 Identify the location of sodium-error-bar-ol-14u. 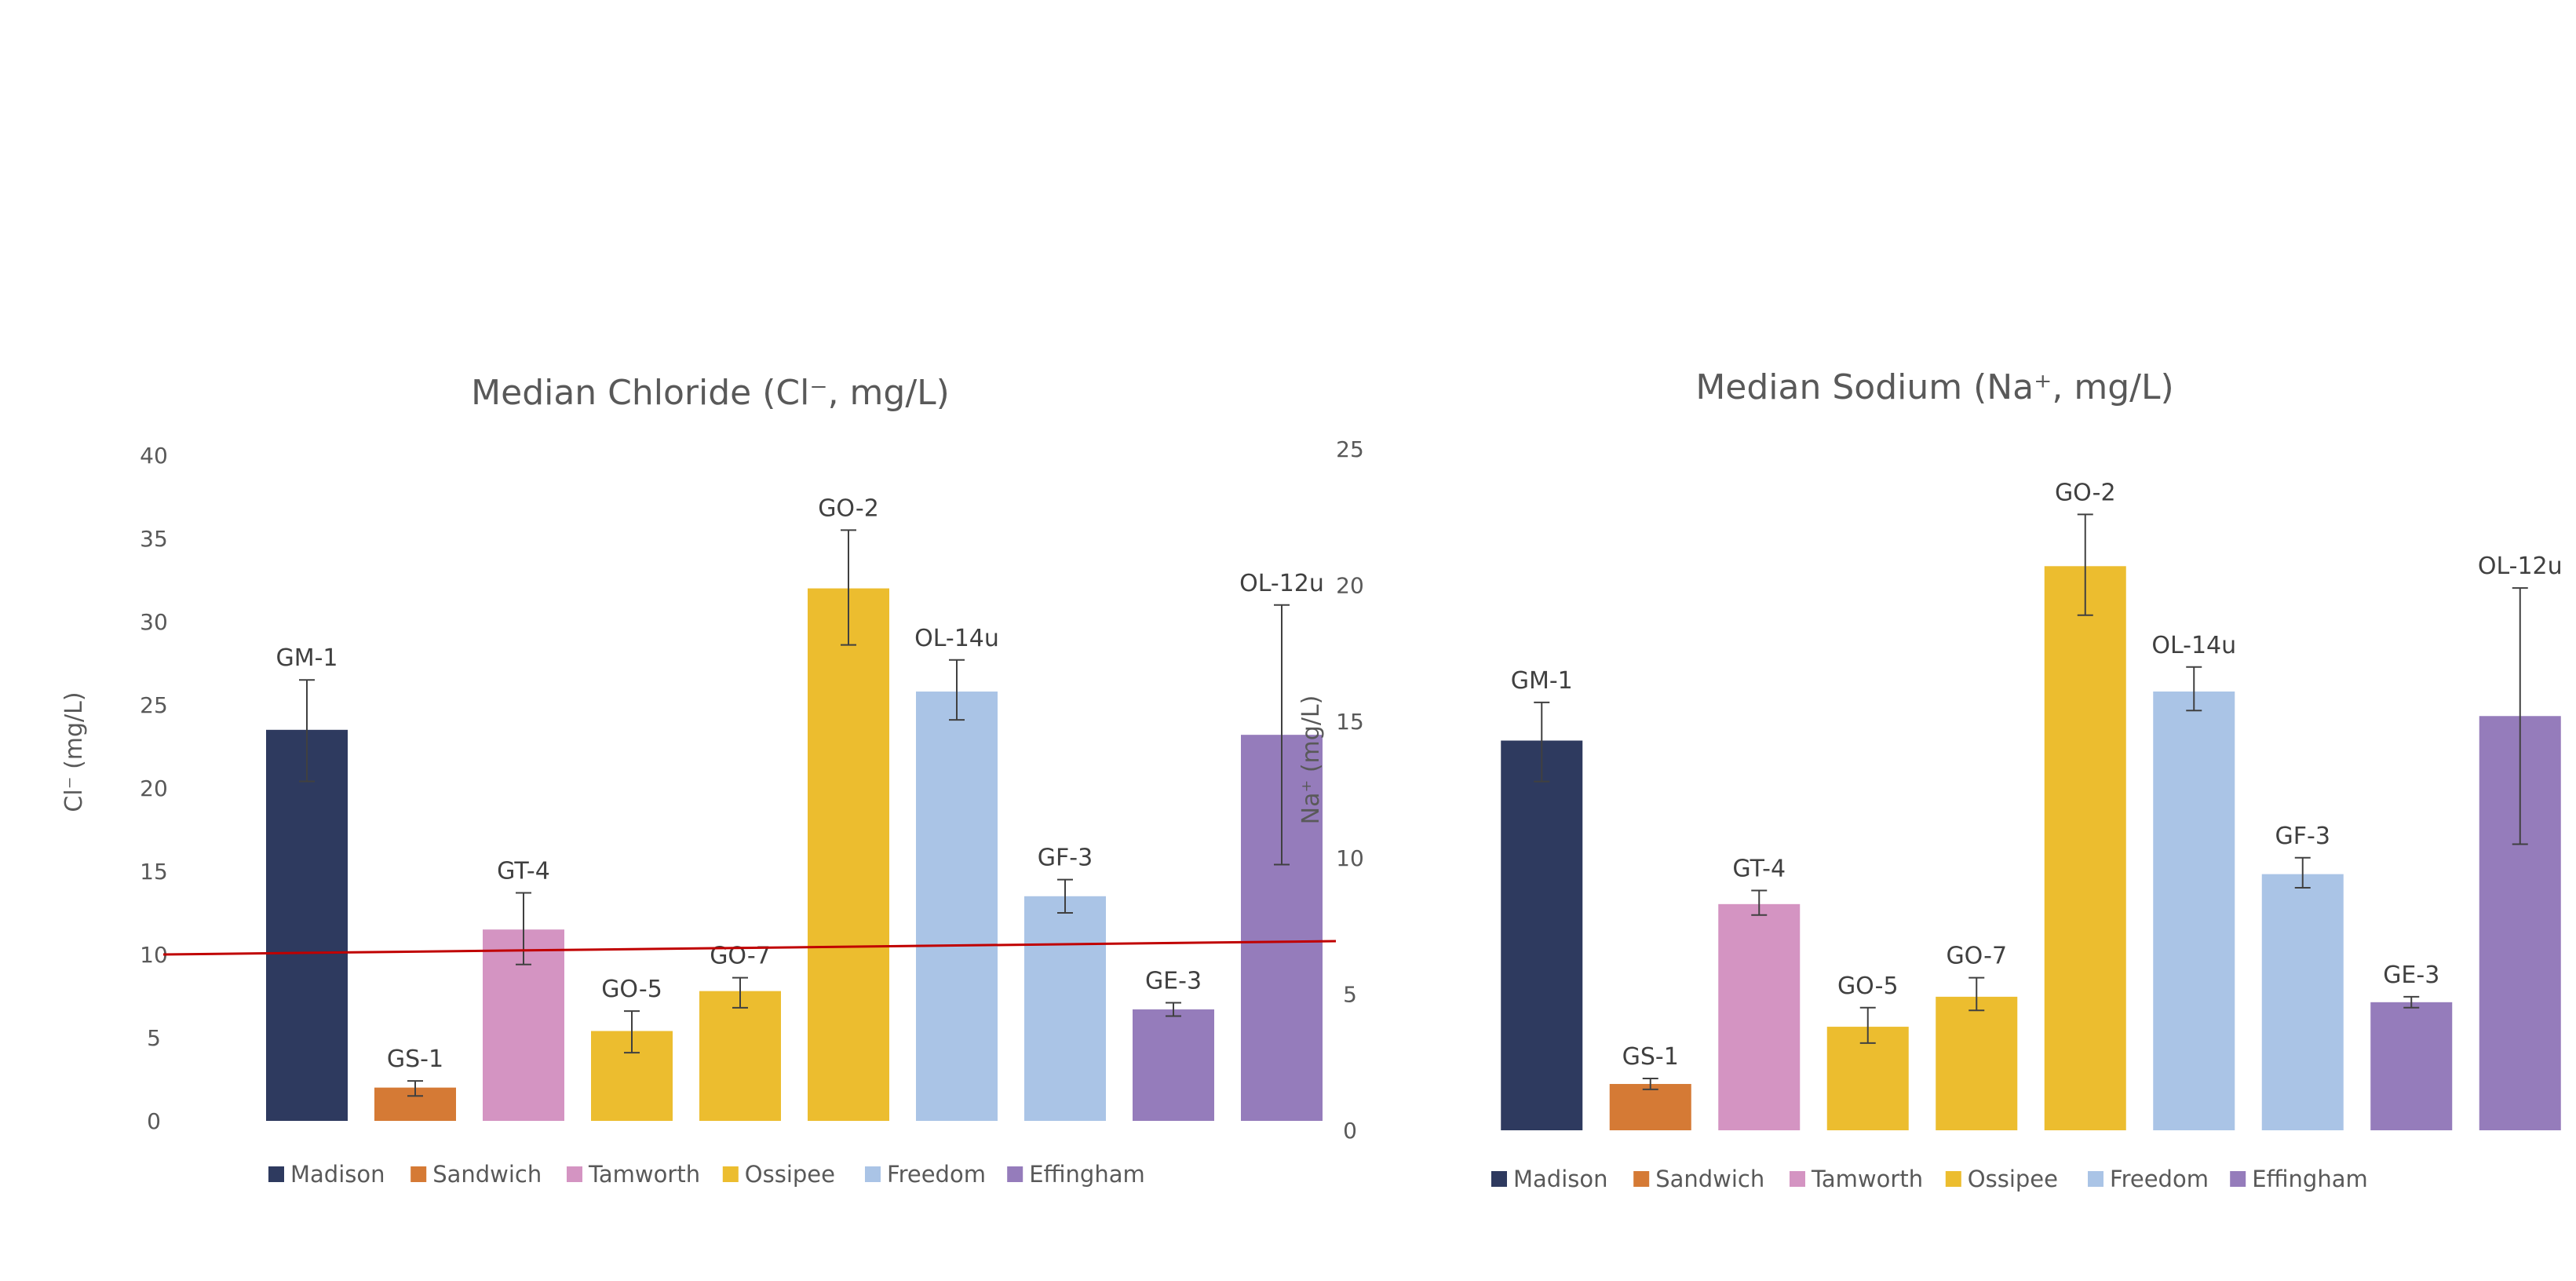
(2194, 689).